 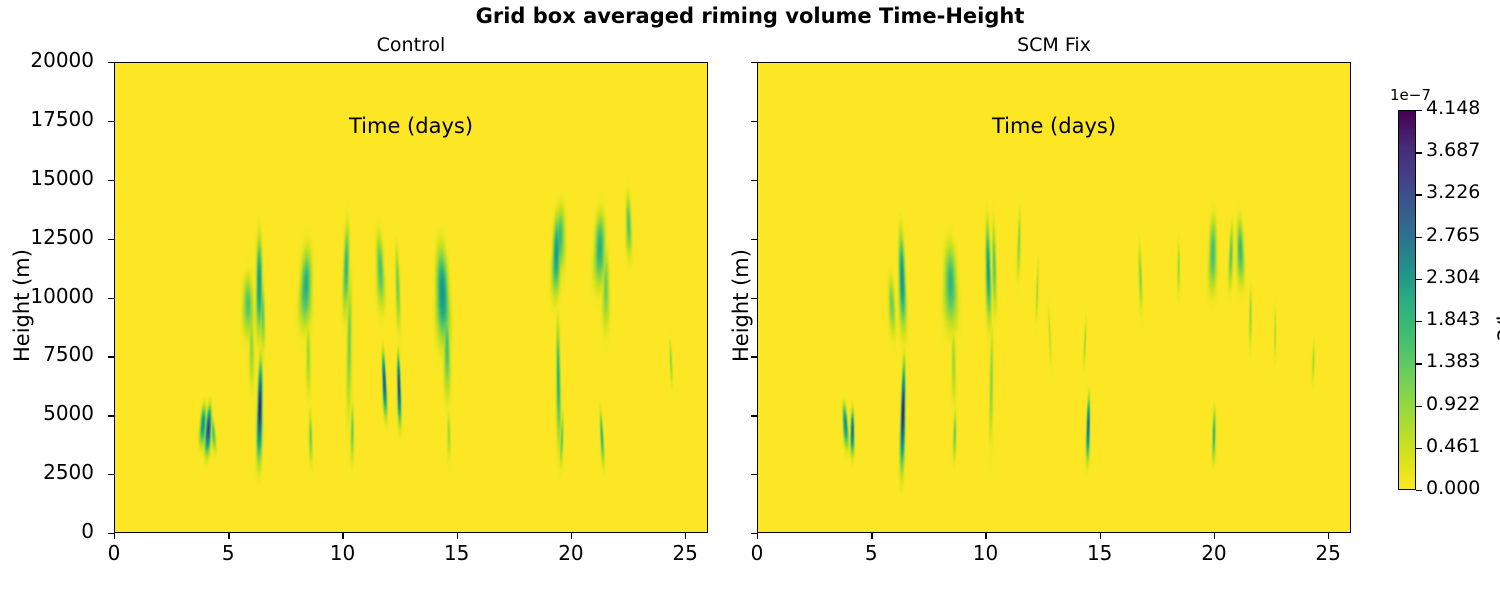 What do you see at coordinates (1453, 192) in the screenshot?
I see `colorbar-ticklabel-7: 3.226` at bounding box center [1453, 192].